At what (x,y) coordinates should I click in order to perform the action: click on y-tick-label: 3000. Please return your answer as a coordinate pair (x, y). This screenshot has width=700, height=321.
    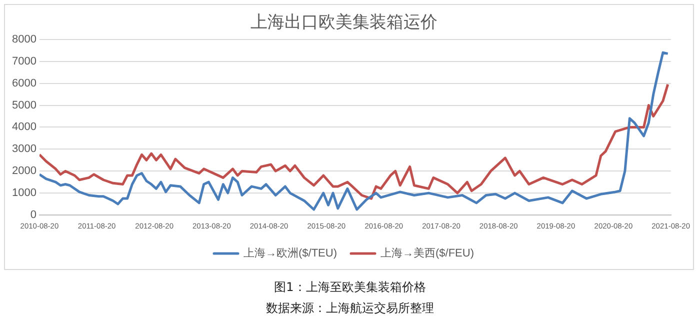
    Looking at the image, I should click on (24, 149).